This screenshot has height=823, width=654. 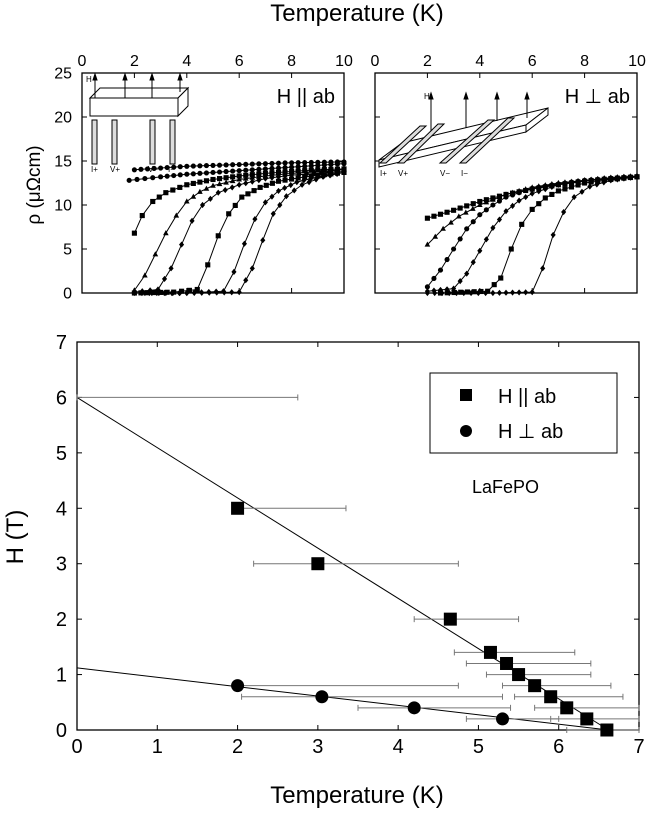 I want to click on y-tick-label: 1, so click(x=61, y=676).